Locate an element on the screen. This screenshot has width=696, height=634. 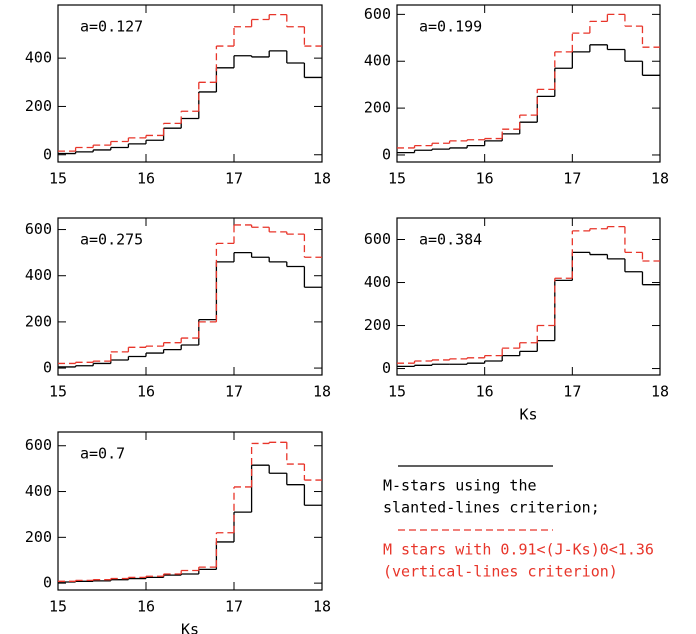
annotation: a=0.7 is located at coordinates (102, 454).